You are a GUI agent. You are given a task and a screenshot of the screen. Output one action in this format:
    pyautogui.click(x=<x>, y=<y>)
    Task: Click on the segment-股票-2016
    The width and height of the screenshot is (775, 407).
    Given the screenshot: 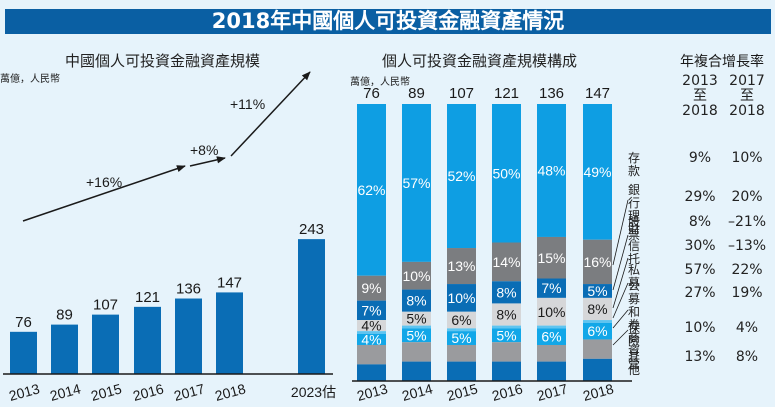 What is the action you would take?
    pyautogui.click(x=506, y=292)
    